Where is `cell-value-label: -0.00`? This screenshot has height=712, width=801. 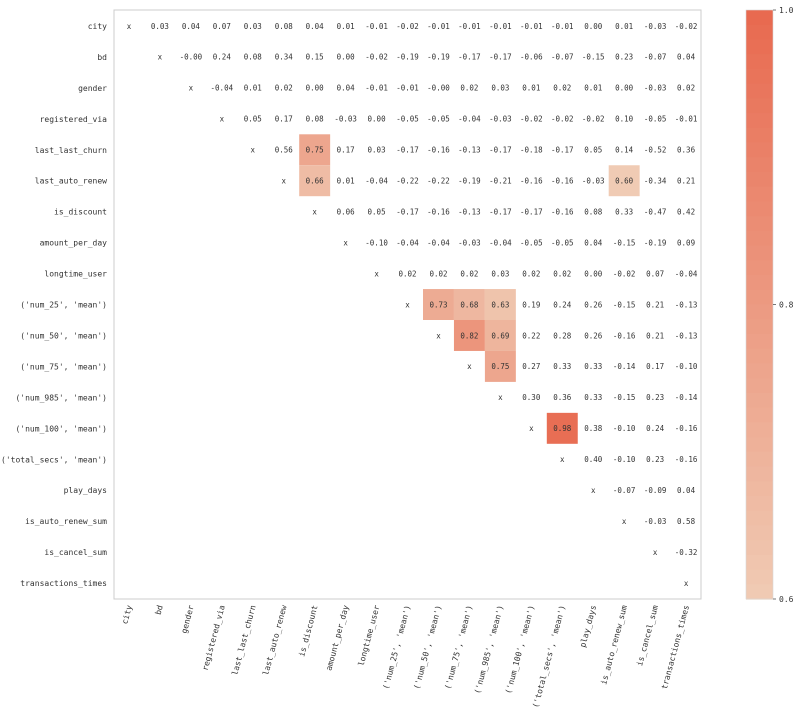
cell-value-label: -0.00 is located at coordinates (191, 57).